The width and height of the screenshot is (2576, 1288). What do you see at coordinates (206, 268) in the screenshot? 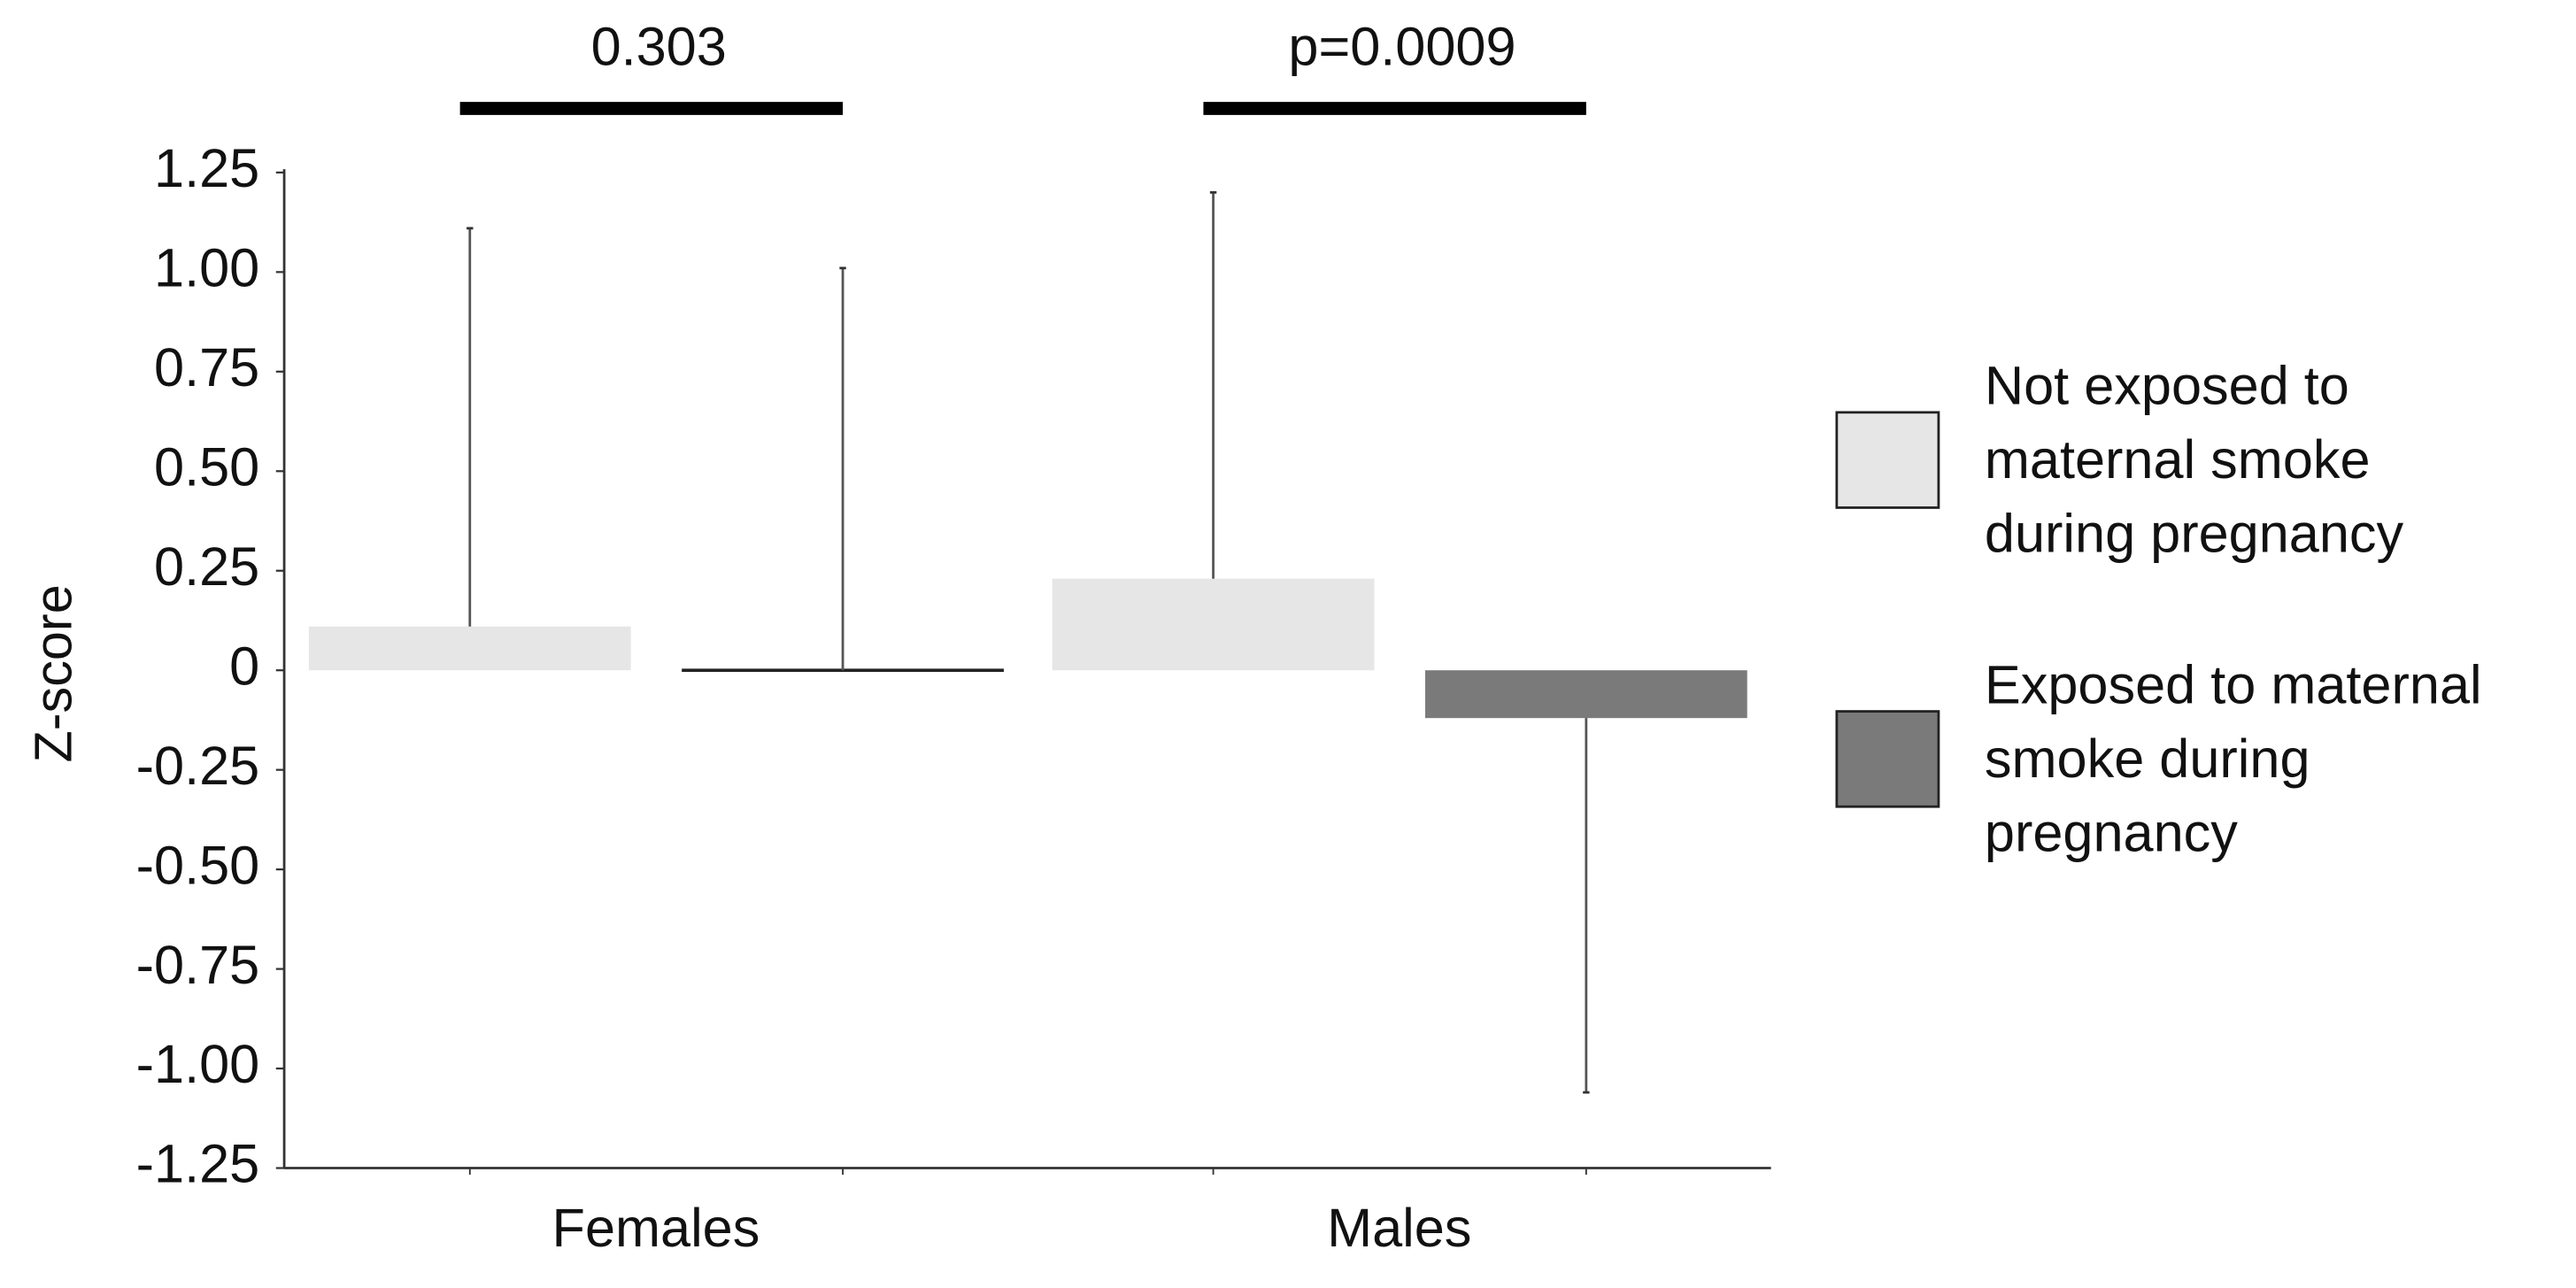
I see `y-tick-label: 1.00` at bounding box center [206, 268].